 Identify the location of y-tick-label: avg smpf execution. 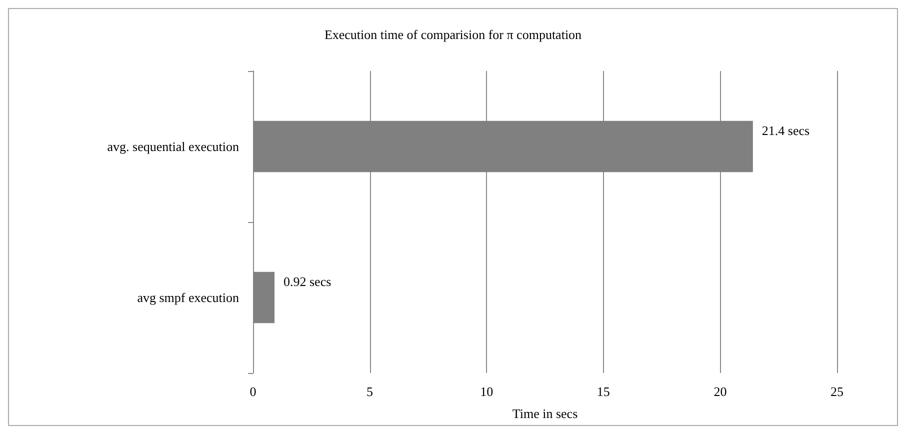
(188, 297).